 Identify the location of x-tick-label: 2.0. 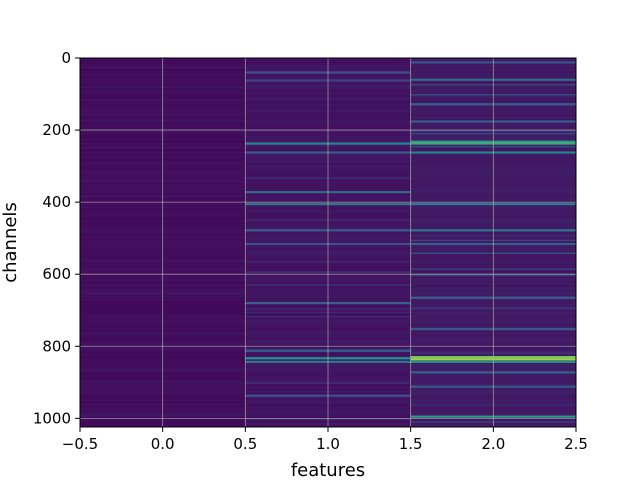
(493, 444).